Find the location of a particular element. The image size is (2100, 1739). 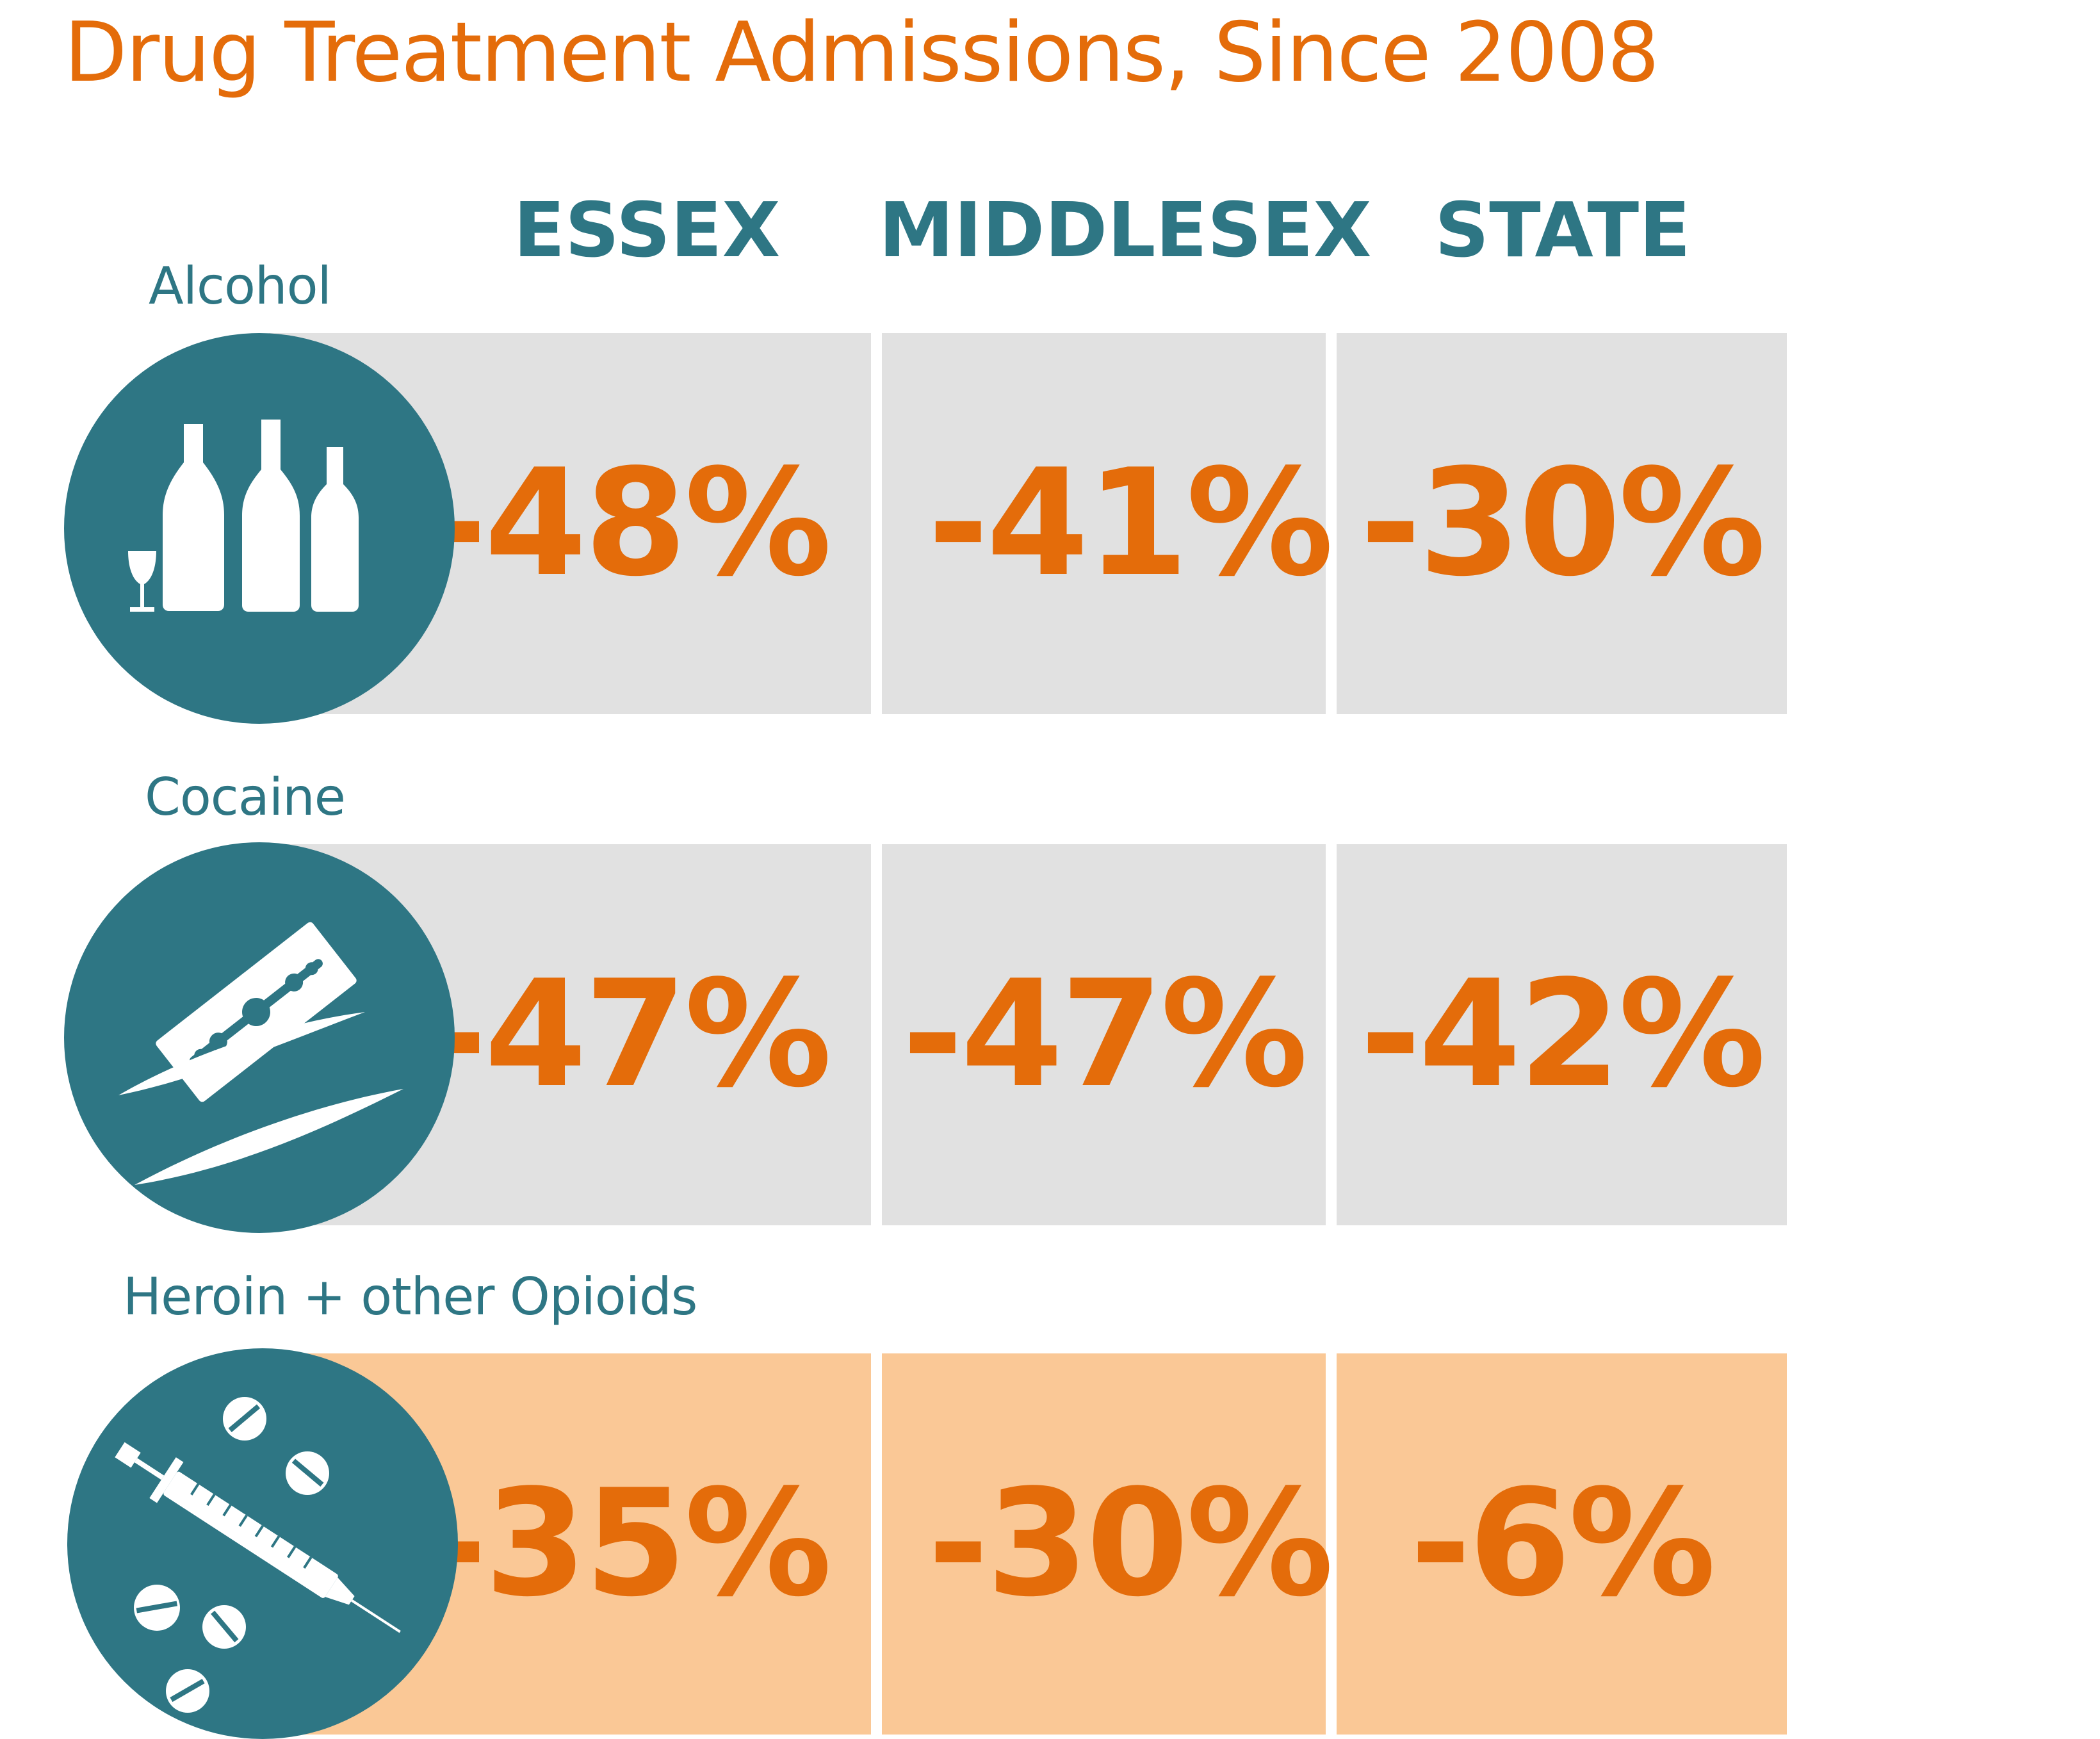

alcohol-bottles-icon is located at coordinates (259, 528).